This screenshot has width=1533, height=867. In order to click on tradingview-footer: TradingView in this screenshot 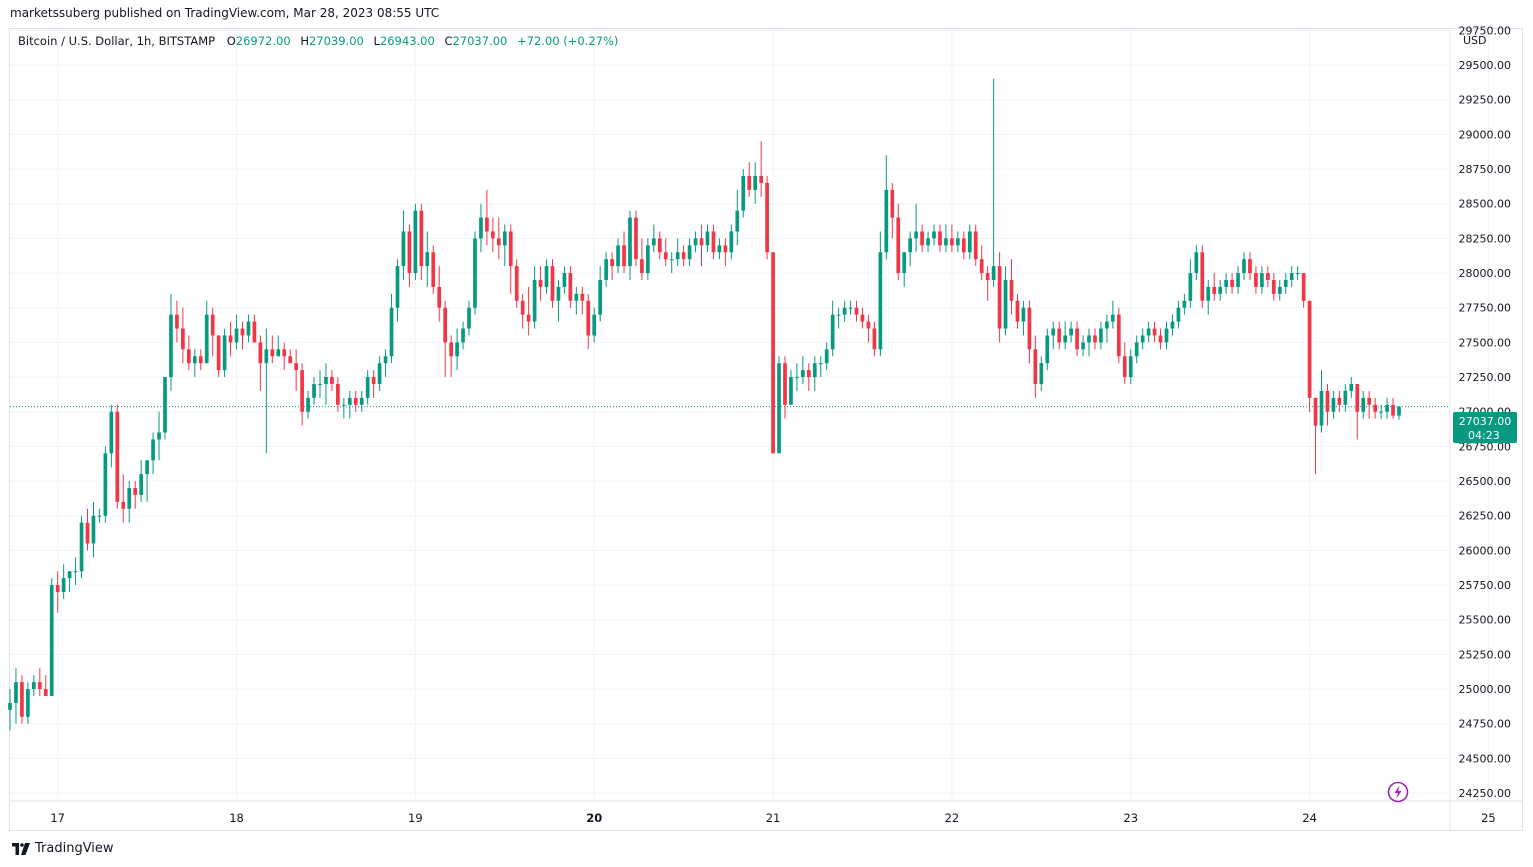, I will do `click(63, 848)`.